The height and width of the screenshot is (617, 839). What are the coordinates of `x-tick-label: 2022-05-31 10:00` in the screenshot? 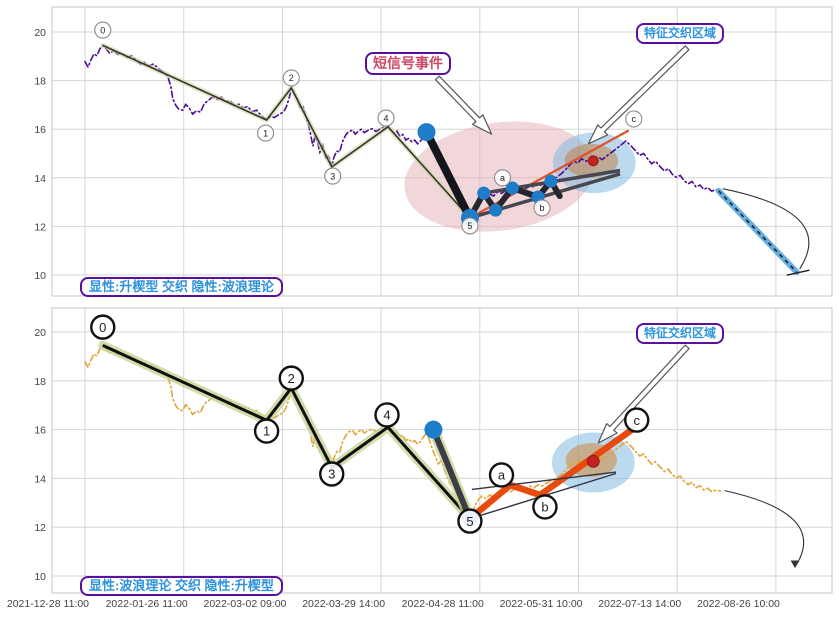 It's located at (541, 604).